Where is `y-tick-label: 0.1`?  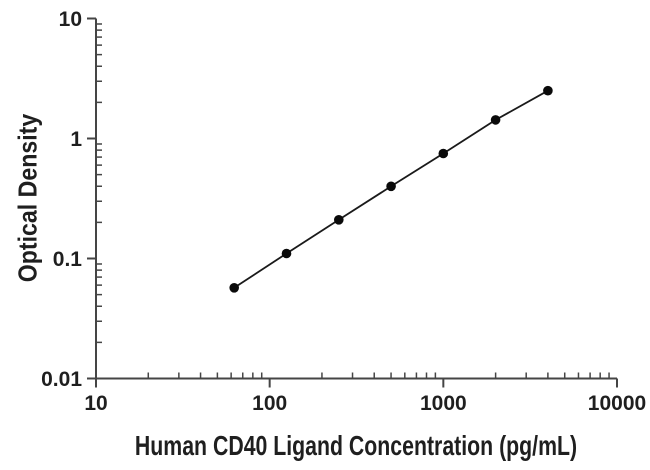 y-tick-label: 0.1 is located at coordinates (68, 259).